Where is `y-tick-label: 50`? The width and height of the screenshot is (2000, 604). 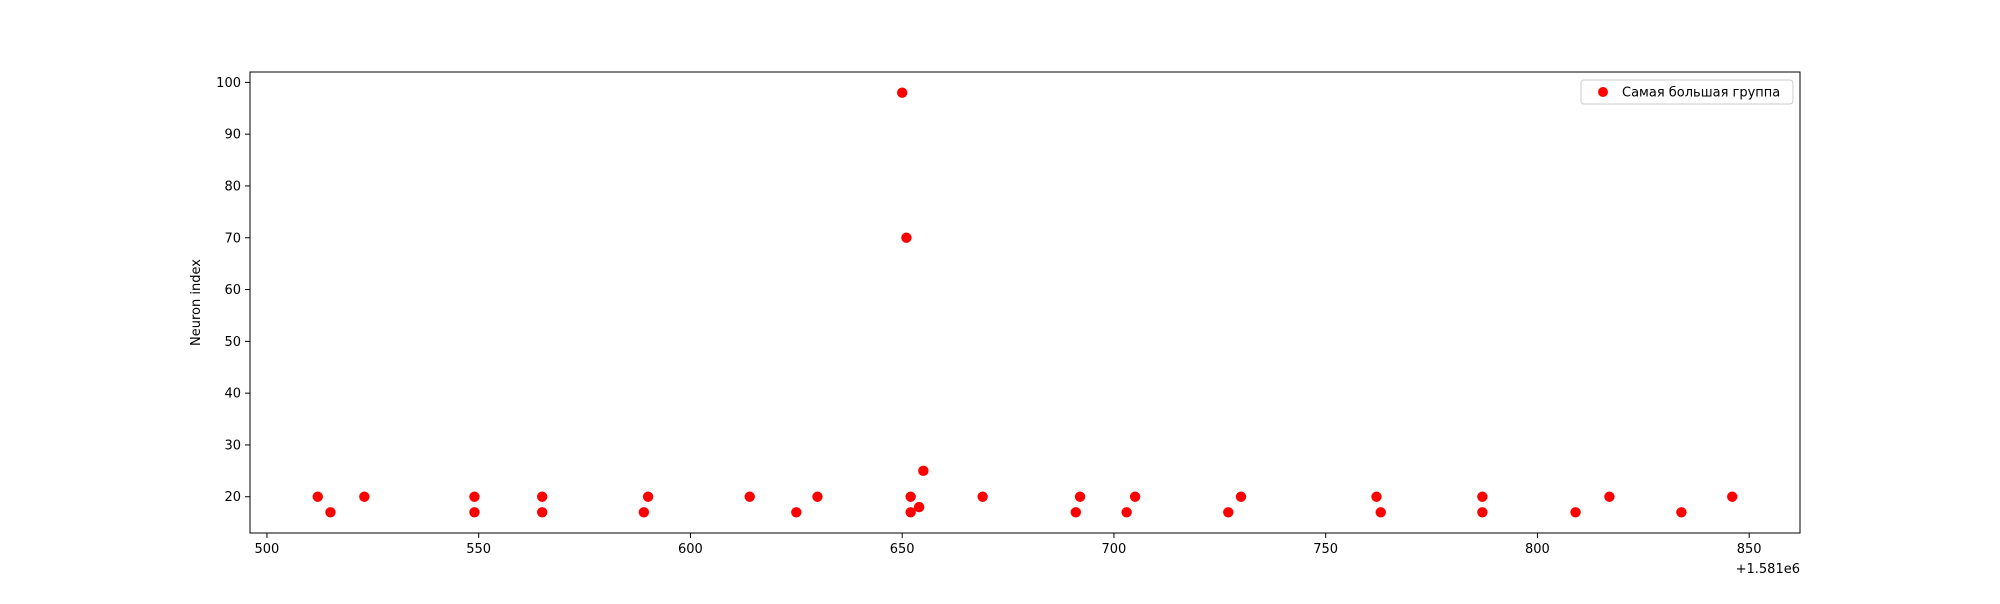 y-tick-label: 50 is located at coordinates (232, 342).